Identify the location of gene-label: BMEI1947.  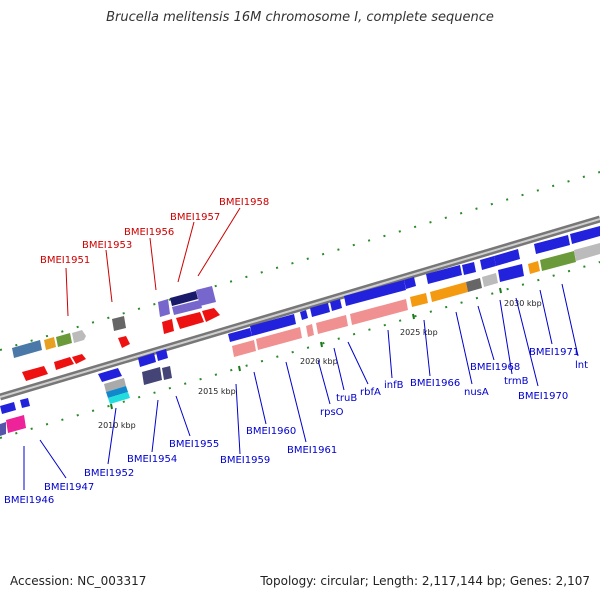
(69, 487).